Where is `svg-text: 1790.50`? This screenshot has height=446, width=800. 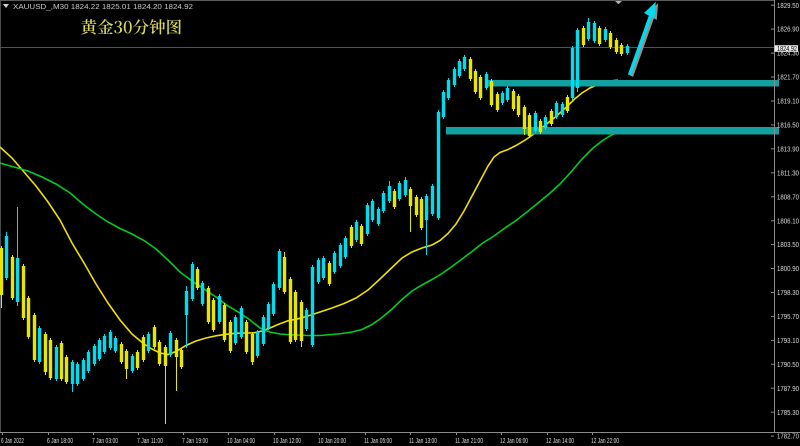
svg-text: 1790.50 is located at coordinates (788, 364).